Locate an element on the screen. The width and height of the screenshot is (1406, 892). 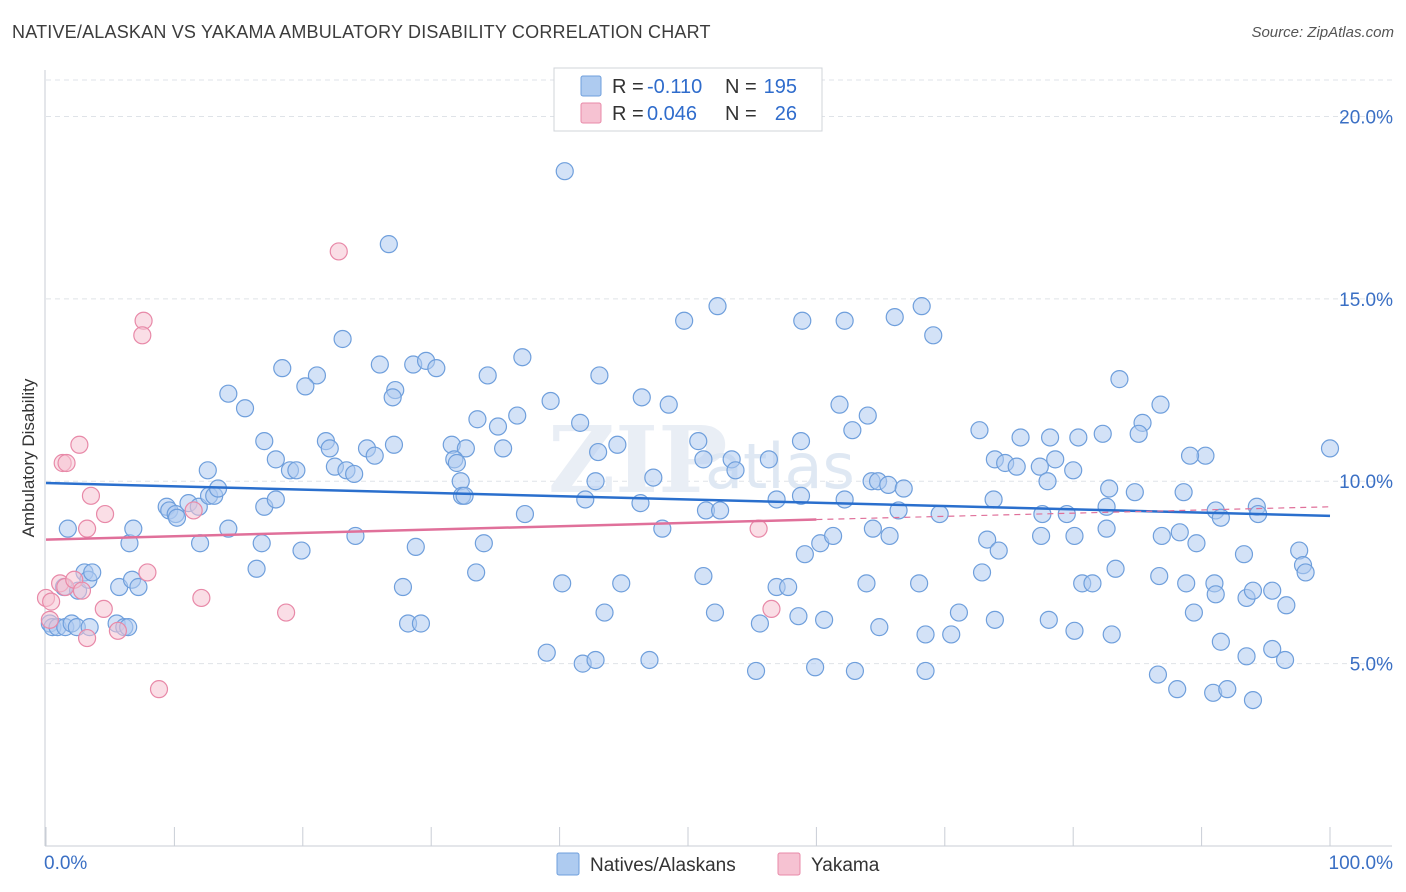
trend-line-yakama-extension is located at coordinates (1073, 513).